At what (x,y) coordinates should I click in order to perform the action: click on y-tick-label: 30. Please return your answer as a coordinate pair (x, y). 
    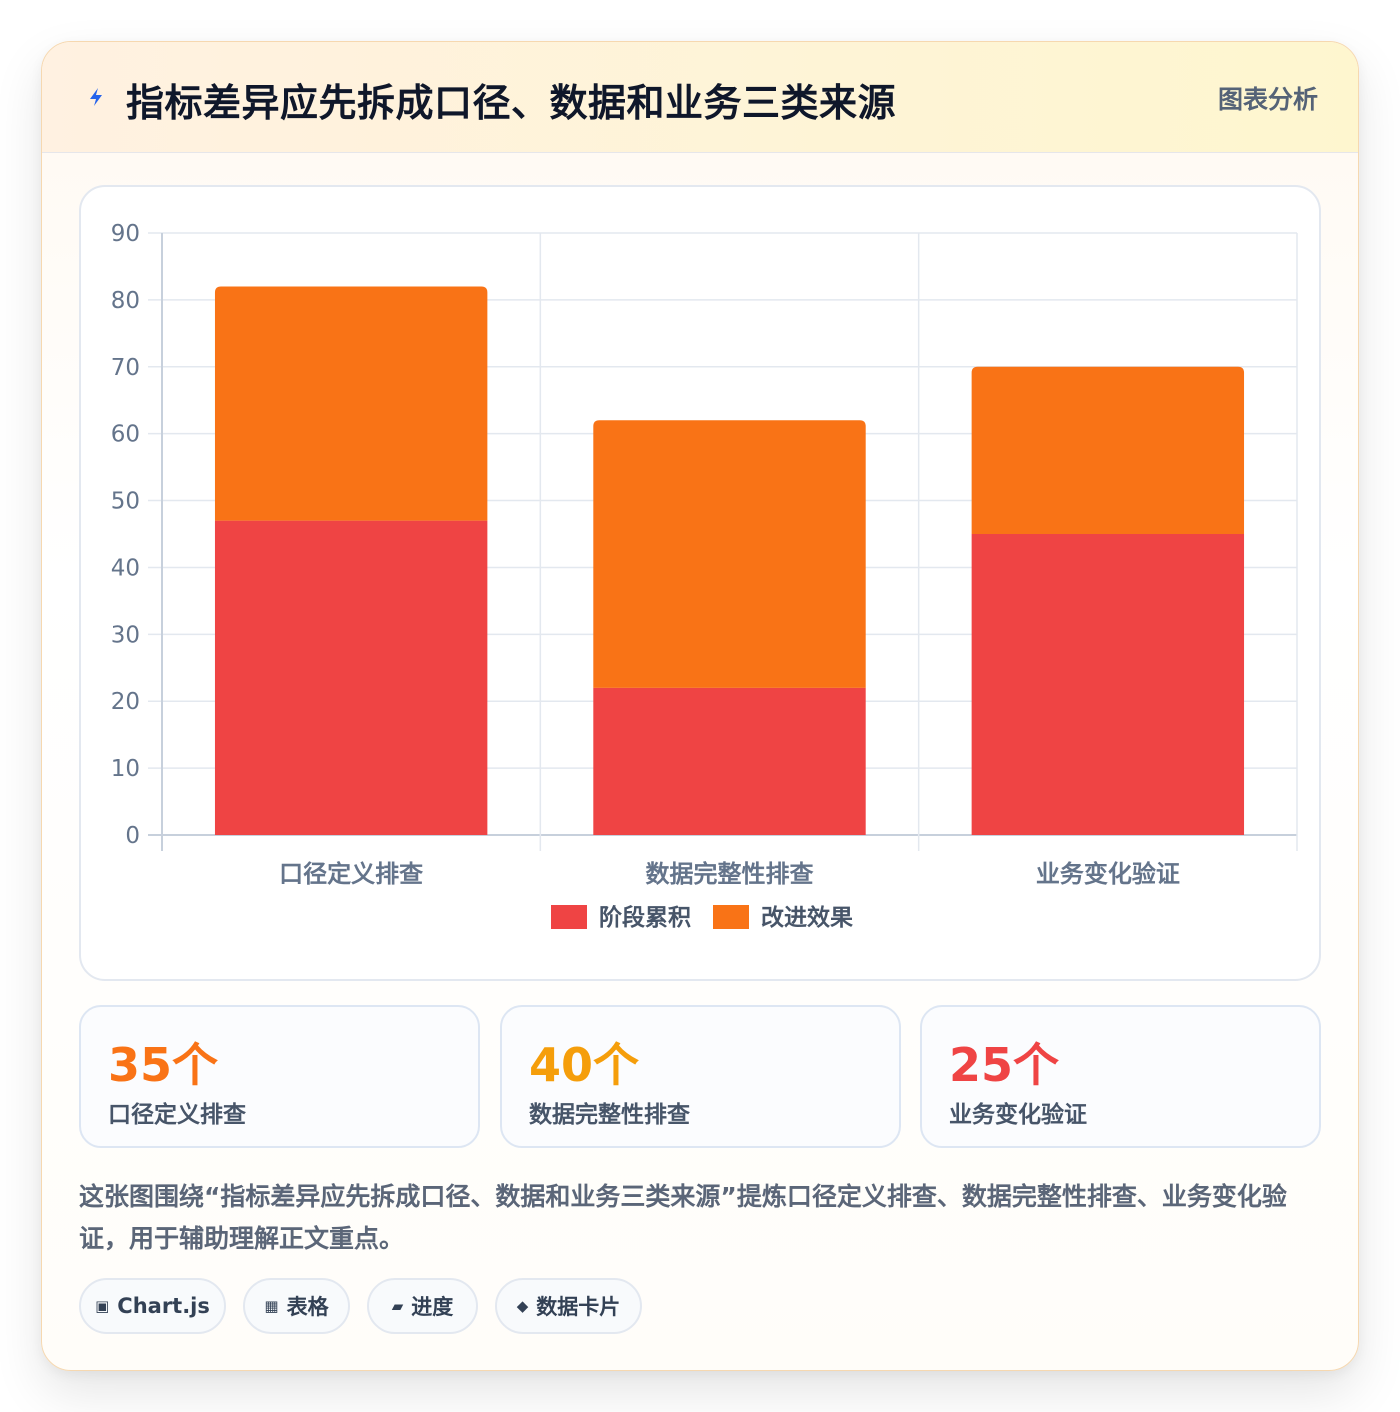
    Looking at the image, I should click on (125, 635).